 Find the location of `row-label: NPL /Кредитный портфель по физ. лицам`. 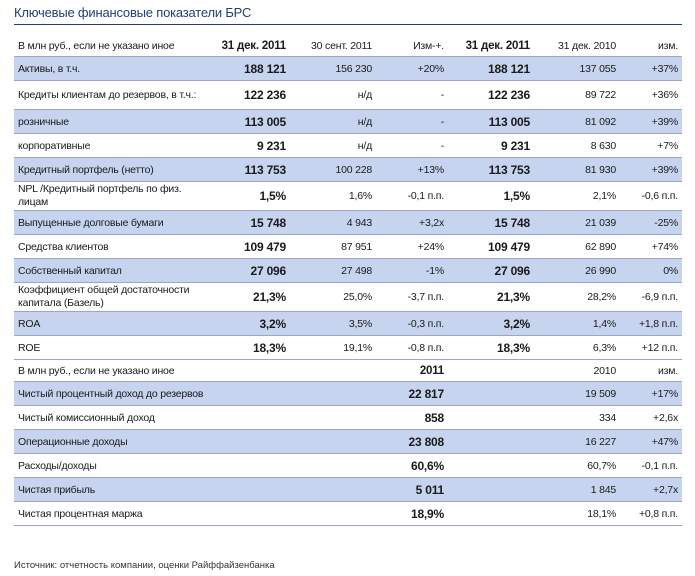

row-label: NPL /Кредитный портфель по физ. лицам is located at coordinates (109, 196).